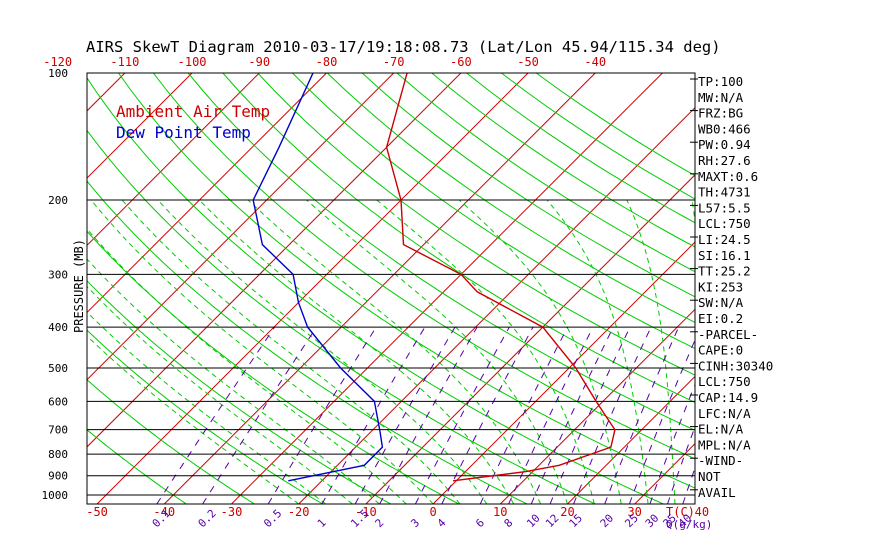 Image resolution: width=870 pixels, height=560 pixels. Describe the element at coordinates (720, 286) in the screenshot. I see `index-entry: KI:253` at that location.